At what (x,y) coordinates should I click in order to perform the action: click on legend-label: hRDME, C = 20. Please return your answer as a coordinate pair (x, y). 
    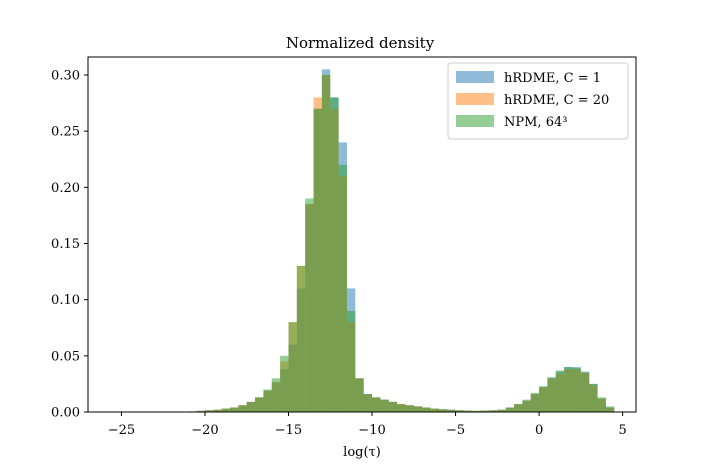
    Looking at the image, I should click on (556, 100).